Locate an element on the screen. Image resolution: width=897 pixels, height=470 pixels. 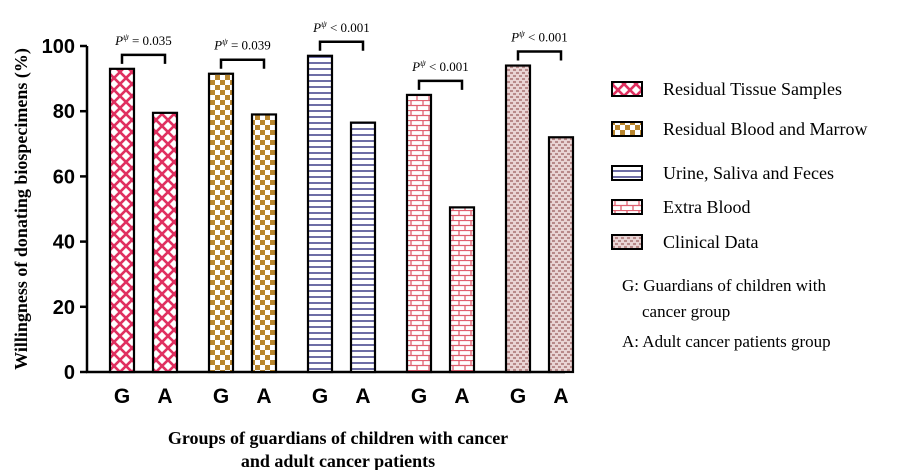
p-value-label: Pψ = 0.039 is located at coordinates (242, 45).